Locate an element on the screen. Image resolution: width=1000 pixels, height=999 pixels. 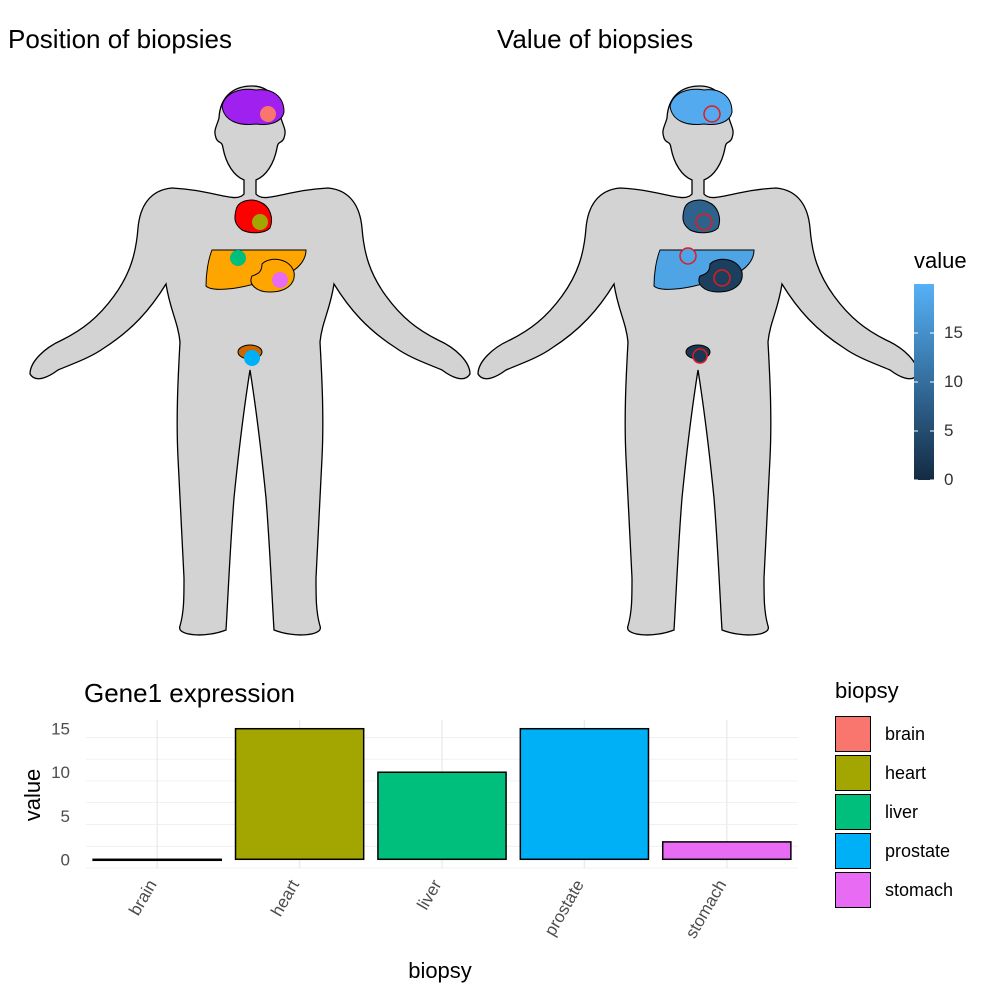
stomach-value-marker is located at coordinates (722, 278).